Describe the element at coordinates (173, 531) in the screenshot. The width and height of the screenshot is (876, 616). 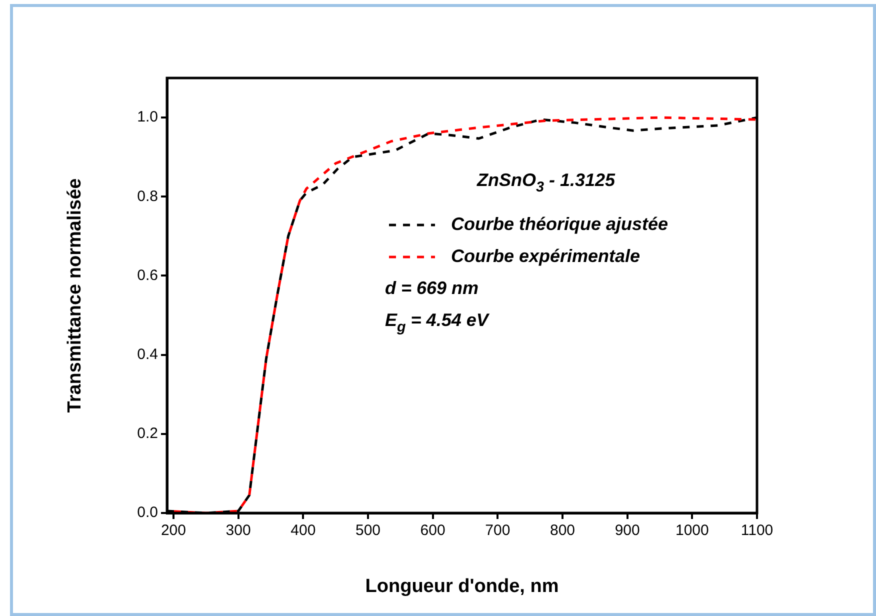
I see `x-tick-label: 200` at that location.